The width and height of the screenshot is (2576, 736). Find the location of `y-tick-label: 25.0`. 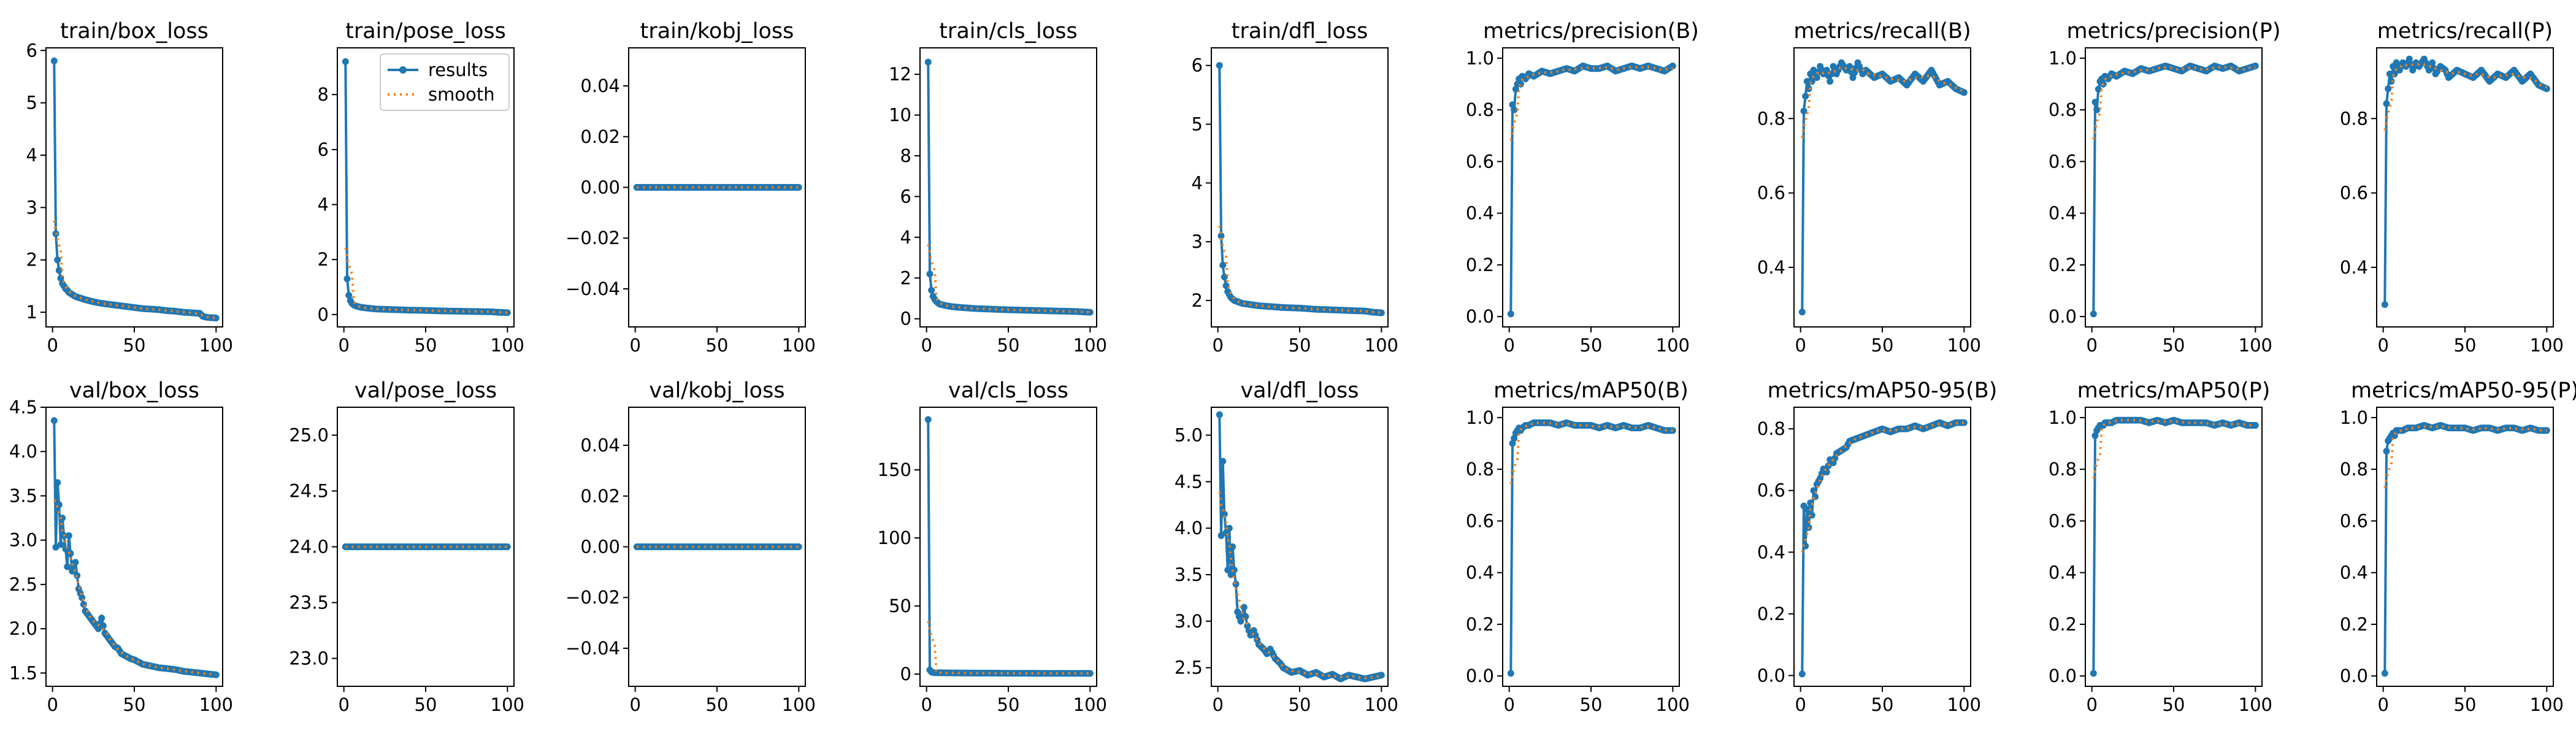

y-tick-label: 25.0 is located at coordinates (309, 435).